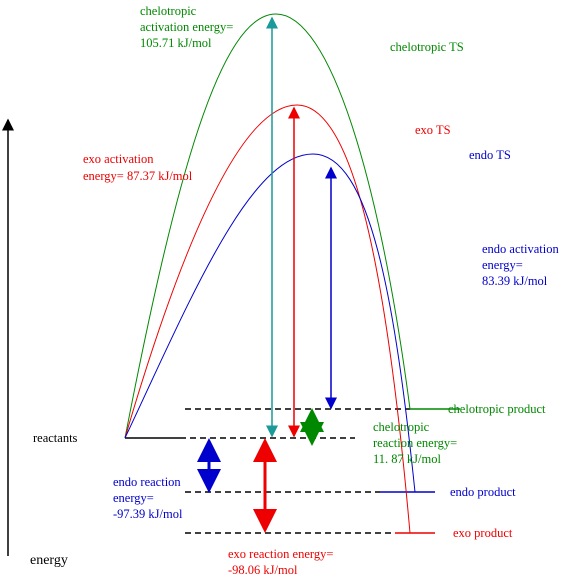 The image size is (574, 584). Describe the element at coordinates (520, 249) in the screenshot. I see `label: endo activation` at that location.